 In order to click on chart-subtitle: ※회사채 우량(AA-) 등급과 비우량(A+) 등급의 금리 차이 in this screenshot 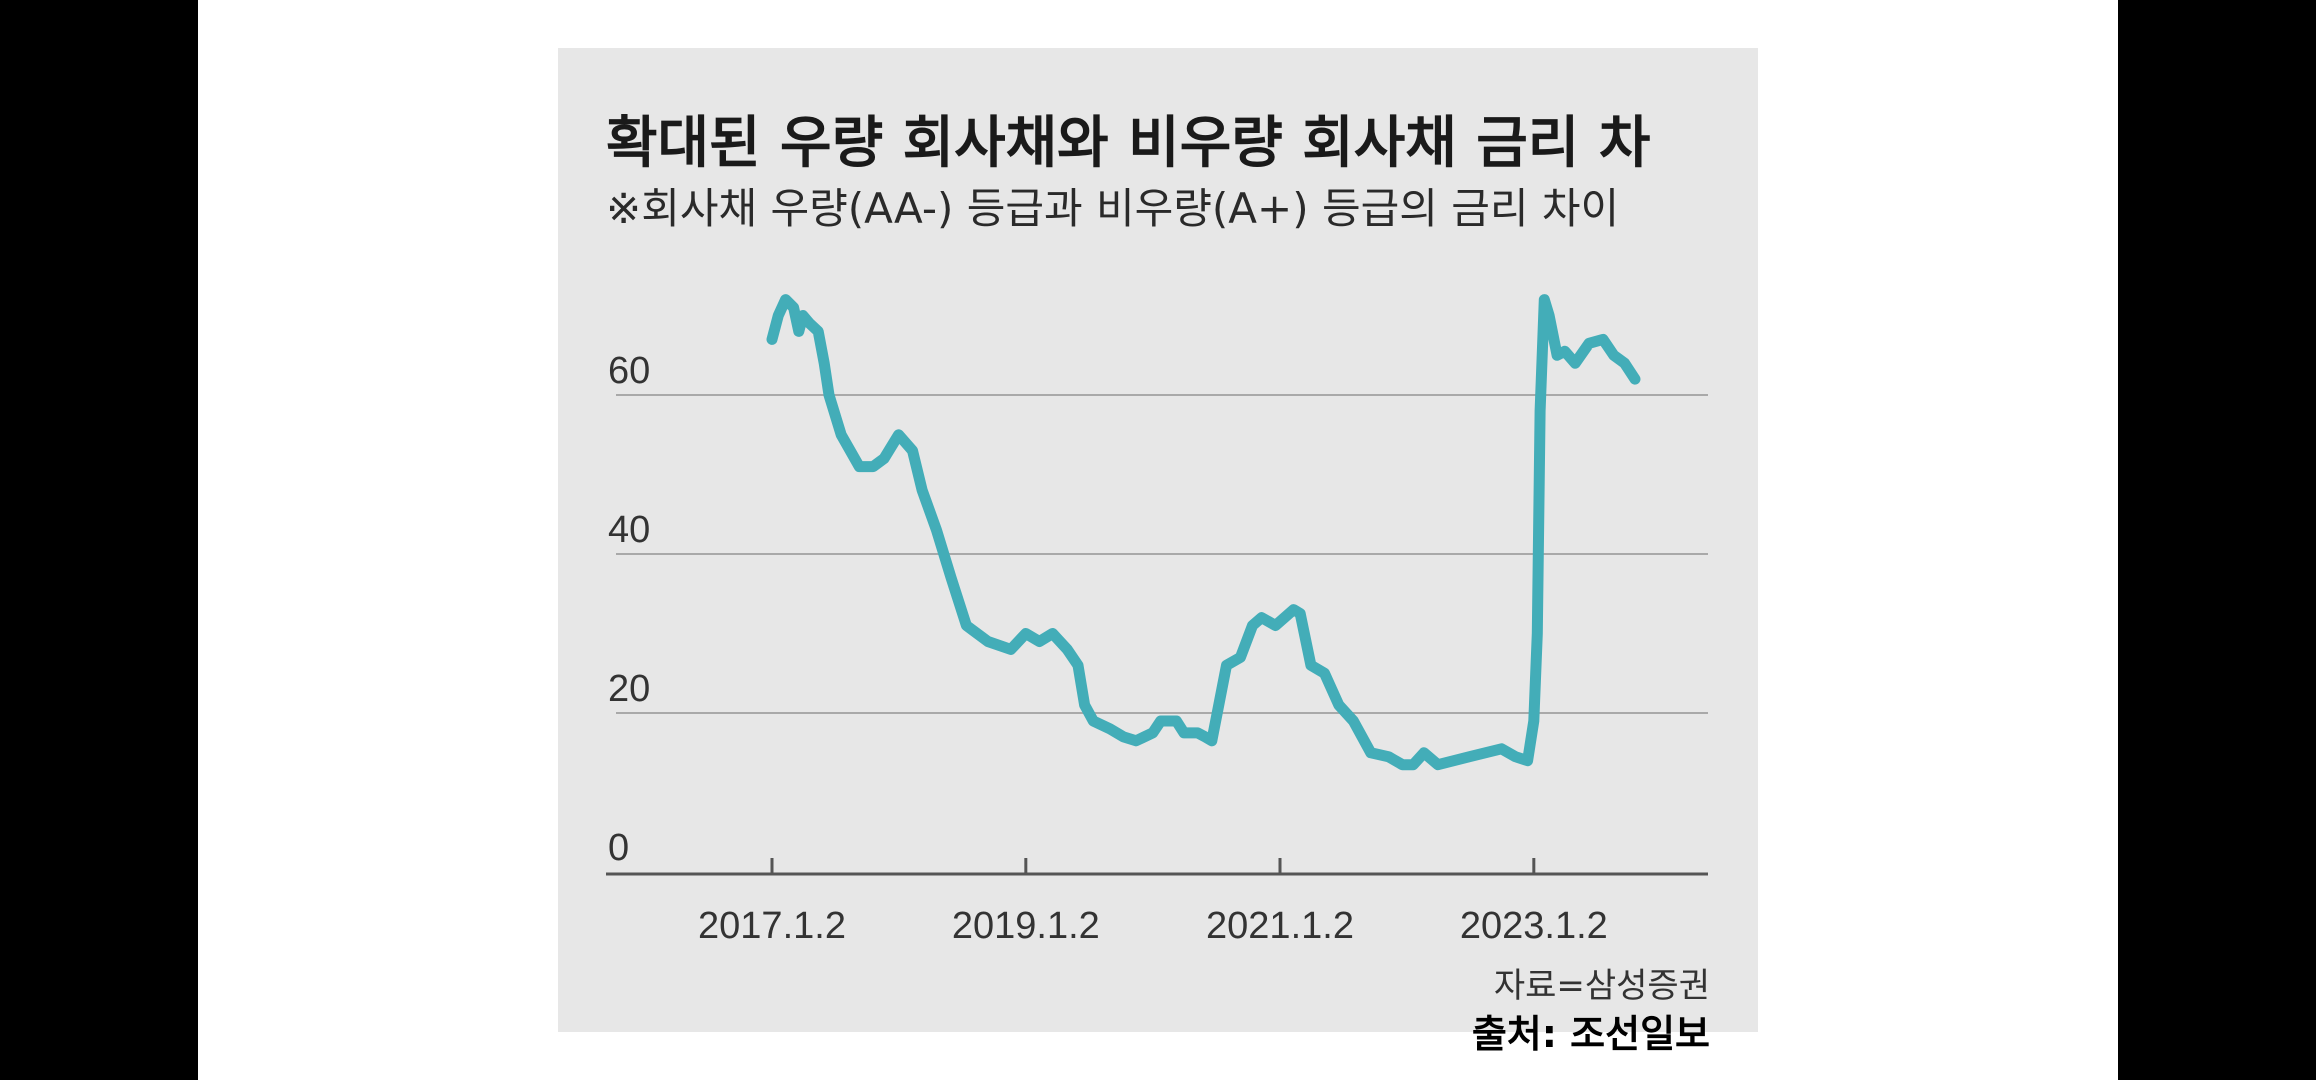, I will do `click(1113, 208)`.